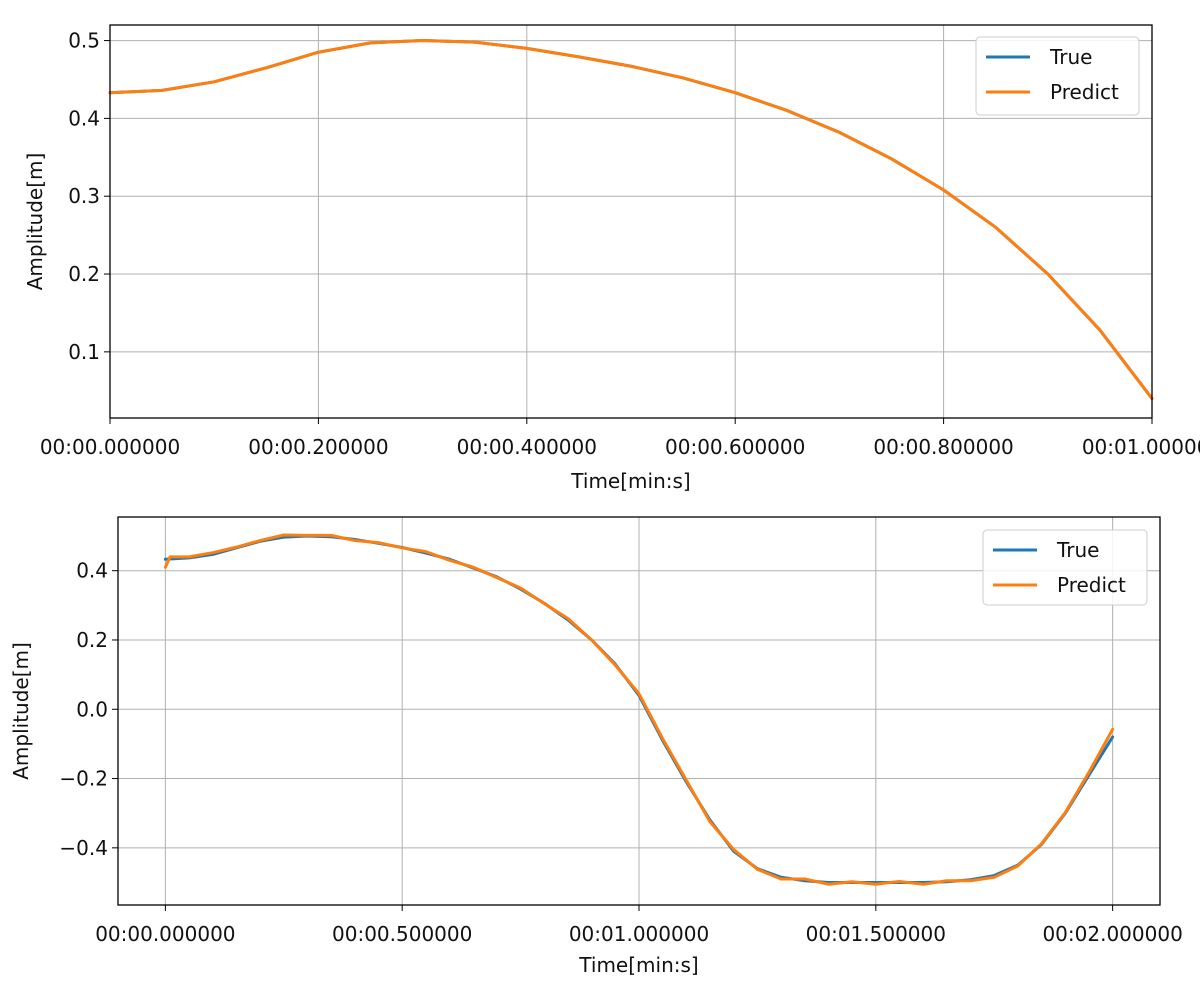  I want to click on y-ticks-top: 0.1 0.2 0.3 0.4 0.5, so click(89, 196).